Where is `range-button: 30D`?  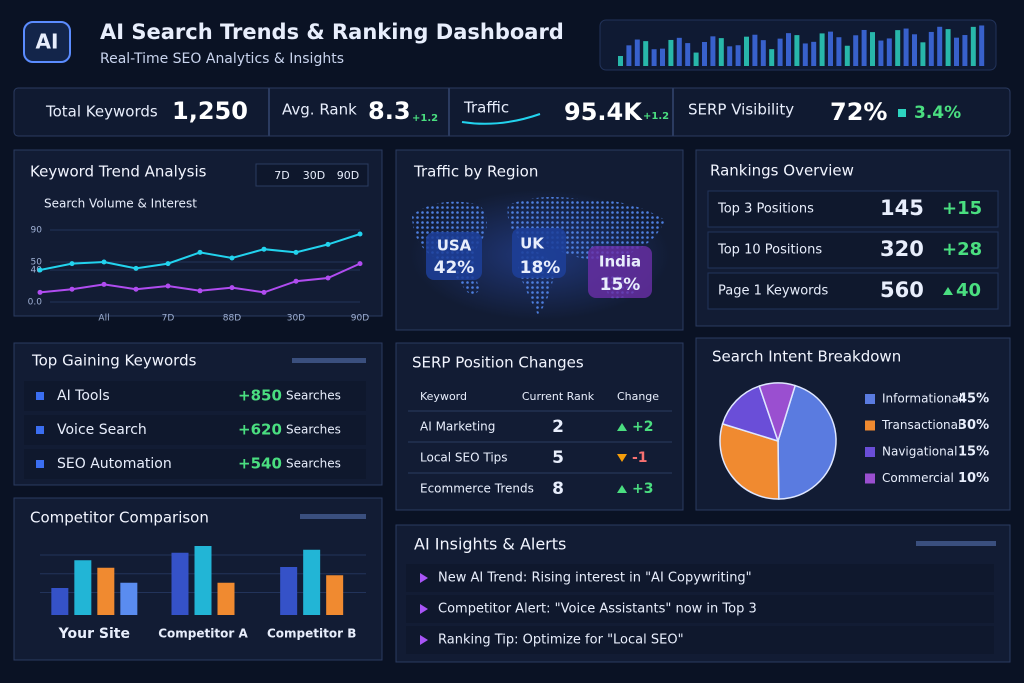 range-button: 30D is located at coordinates (314, 175).